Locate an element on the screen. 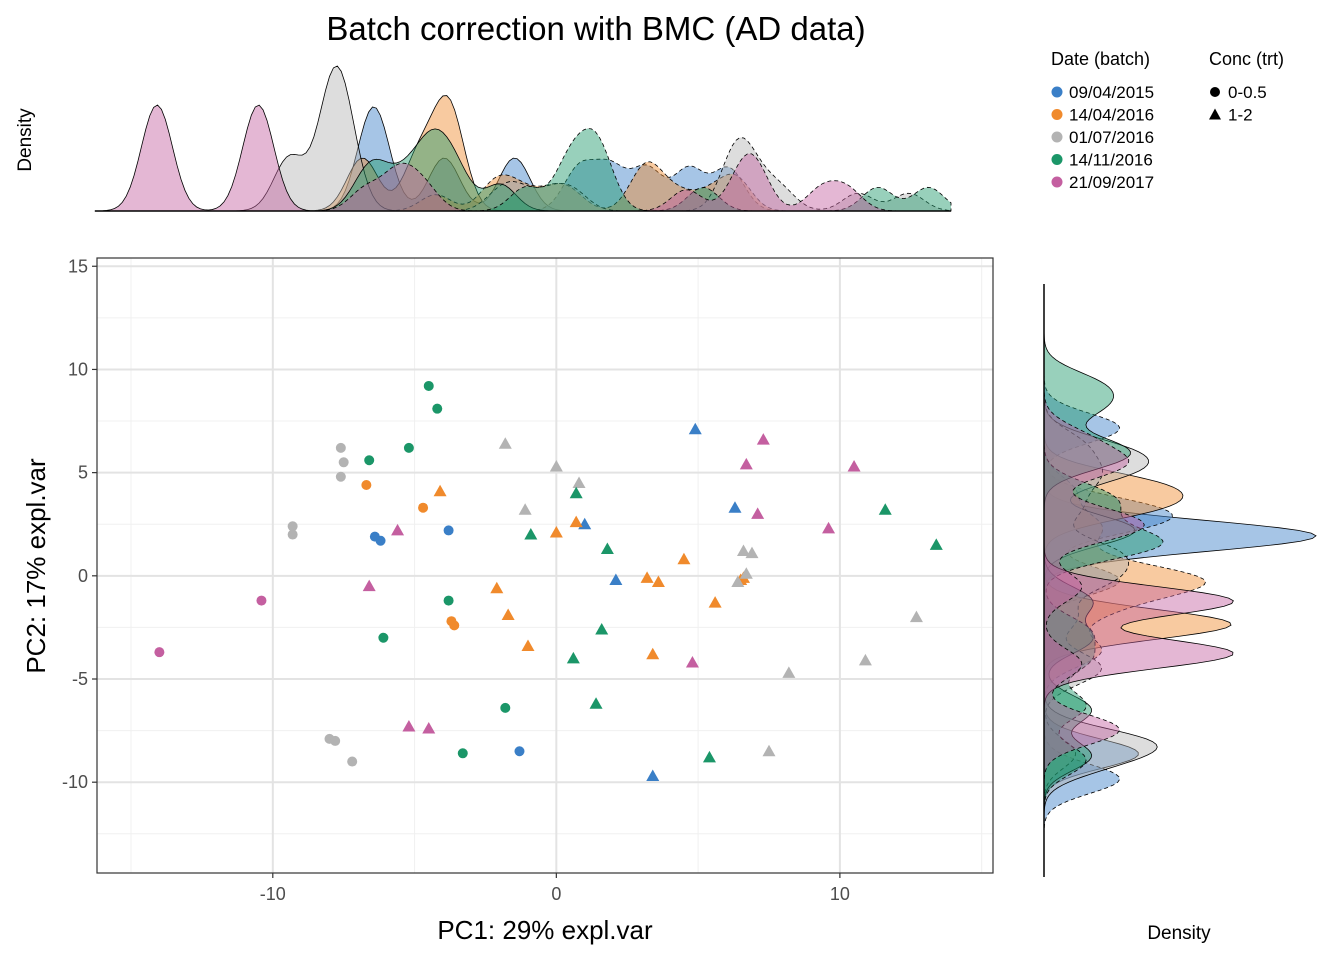  legend-batch-label: 21/09/2017 is located at coordinates (1111, 182).